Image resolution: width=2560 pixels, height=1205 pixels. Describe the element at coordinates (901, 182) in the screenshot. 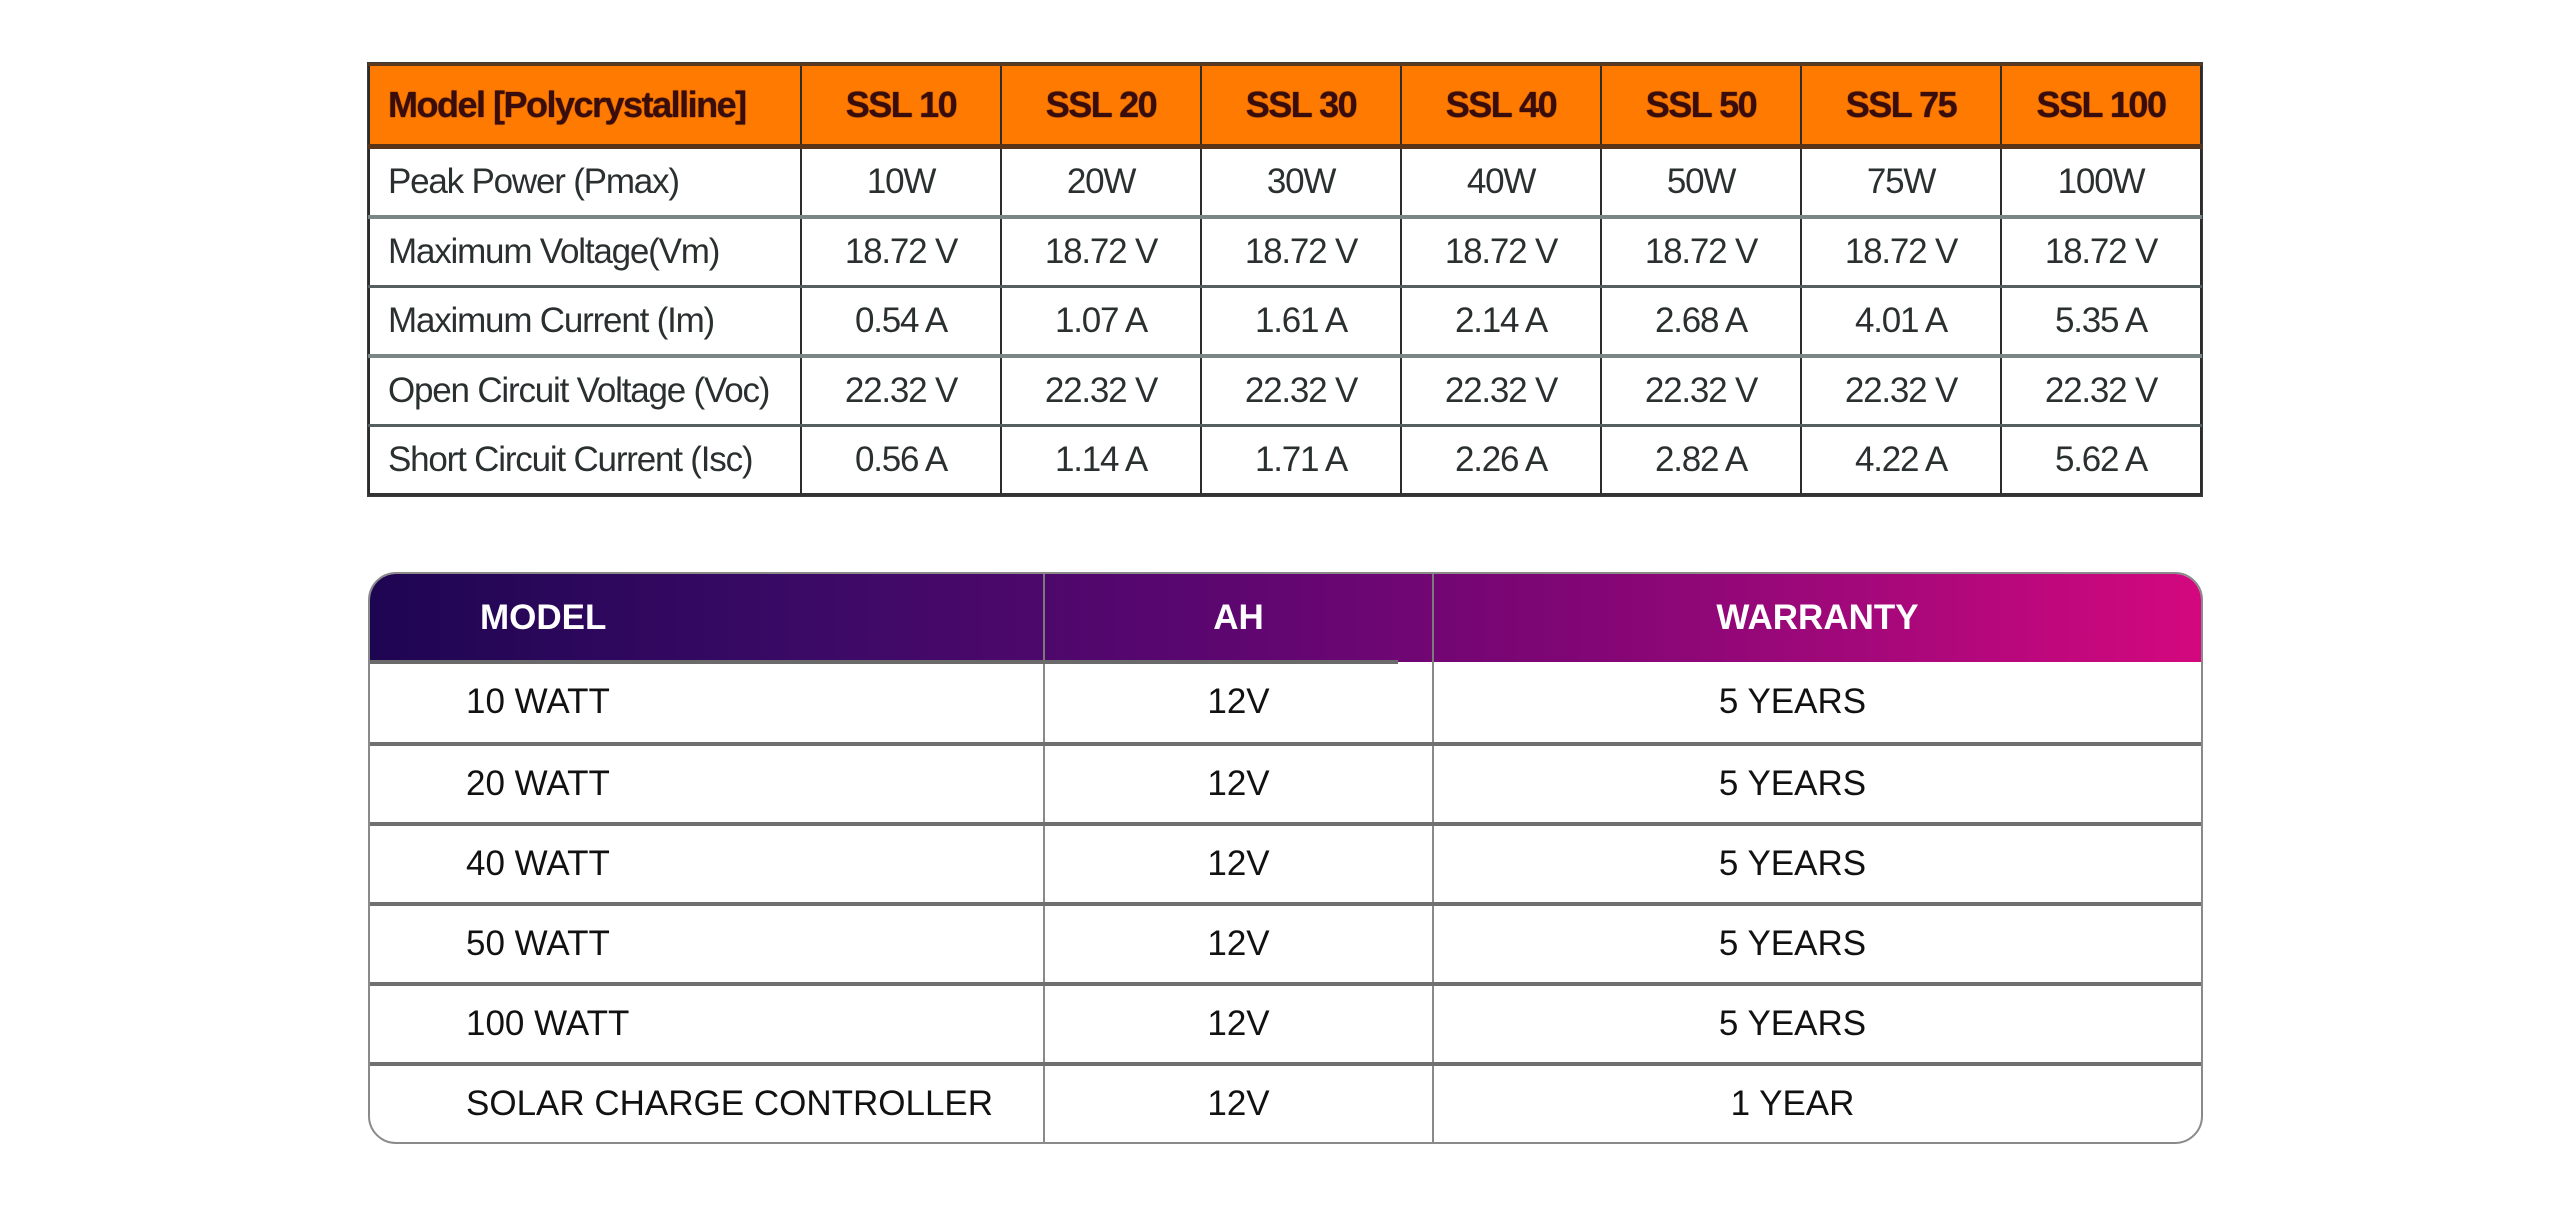

I see `spec-cell: 10W` at that location.